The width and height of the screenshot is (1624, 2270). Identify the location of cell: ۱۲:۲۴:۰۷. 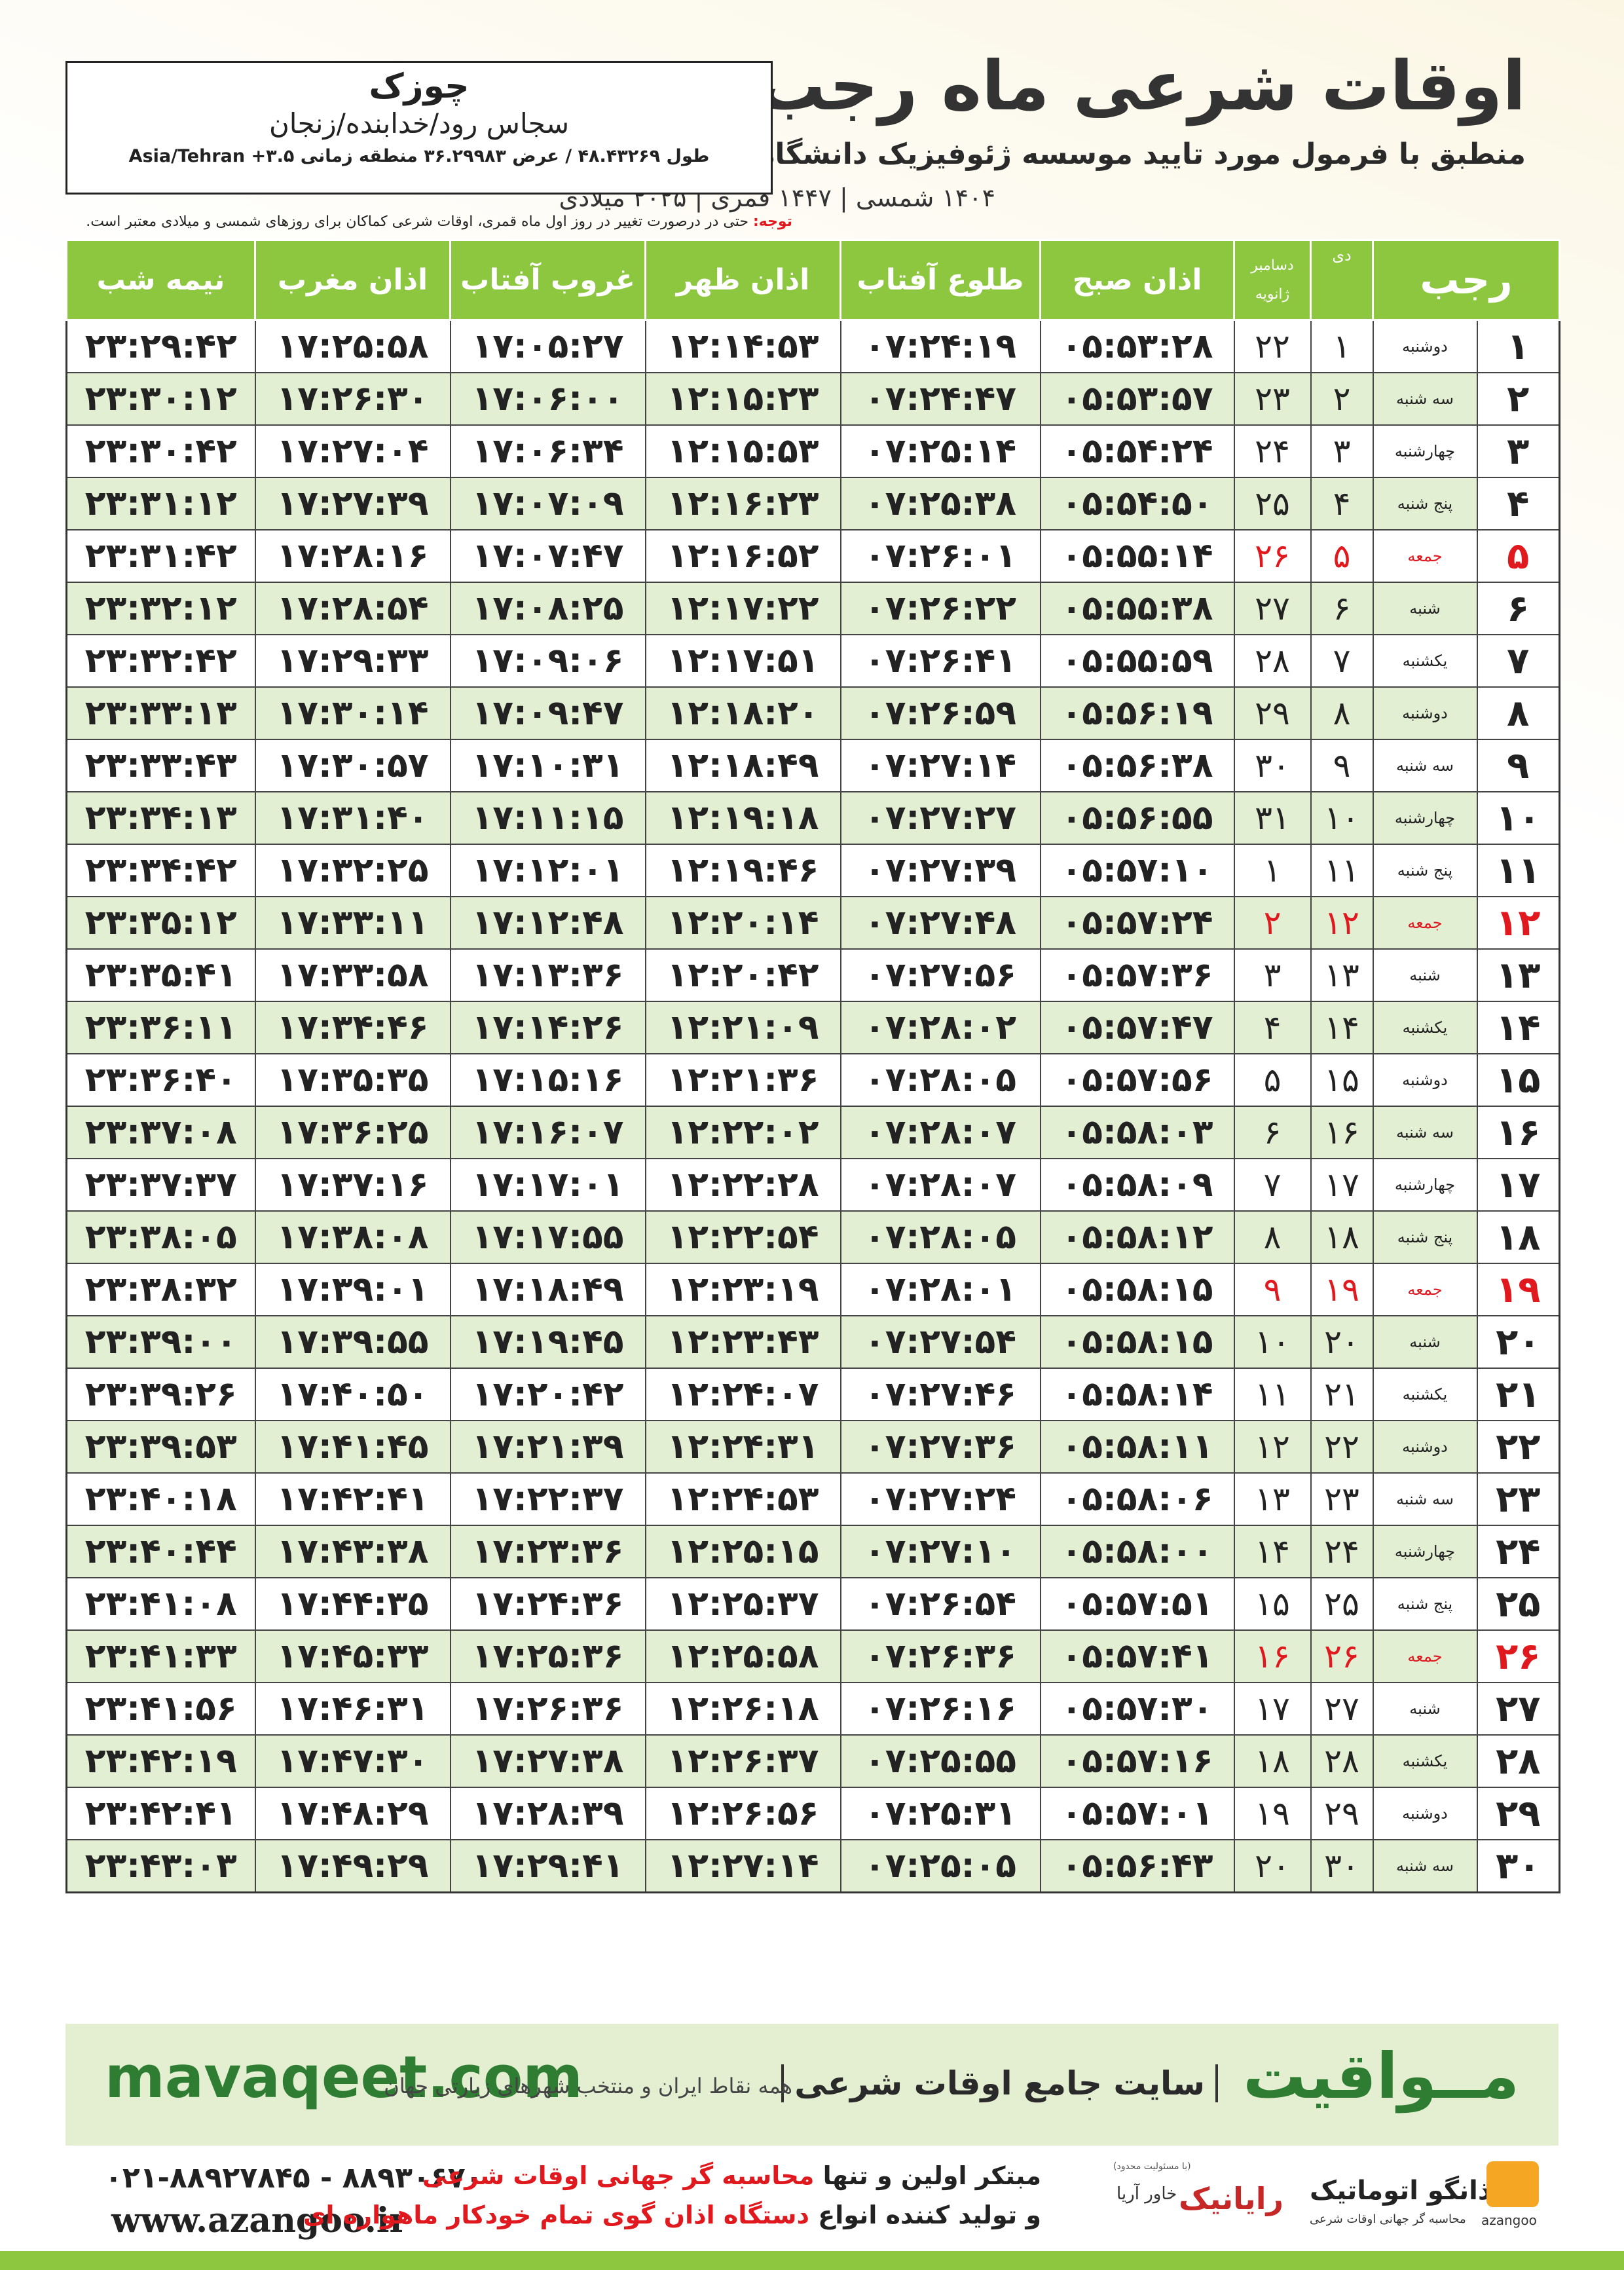
(742, 1394).